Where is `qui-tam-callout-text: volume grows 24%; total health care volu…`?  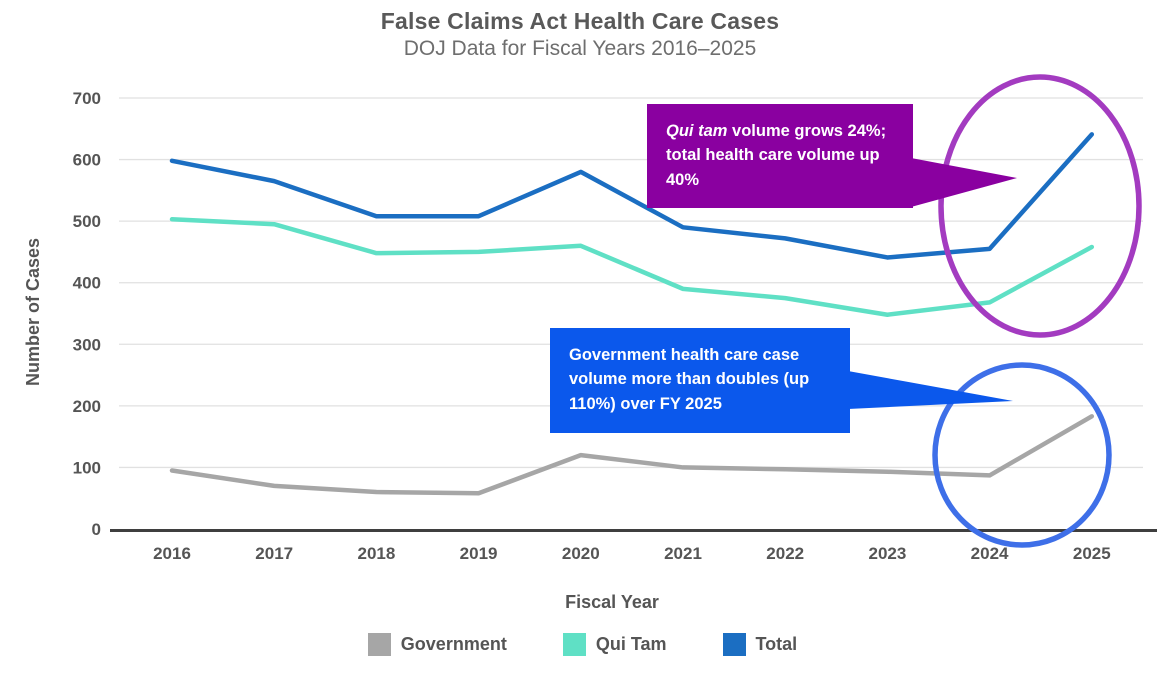
qui-tam-callout-text: volume grows 24%; total health care volu… is located at coordinates (776, 155).